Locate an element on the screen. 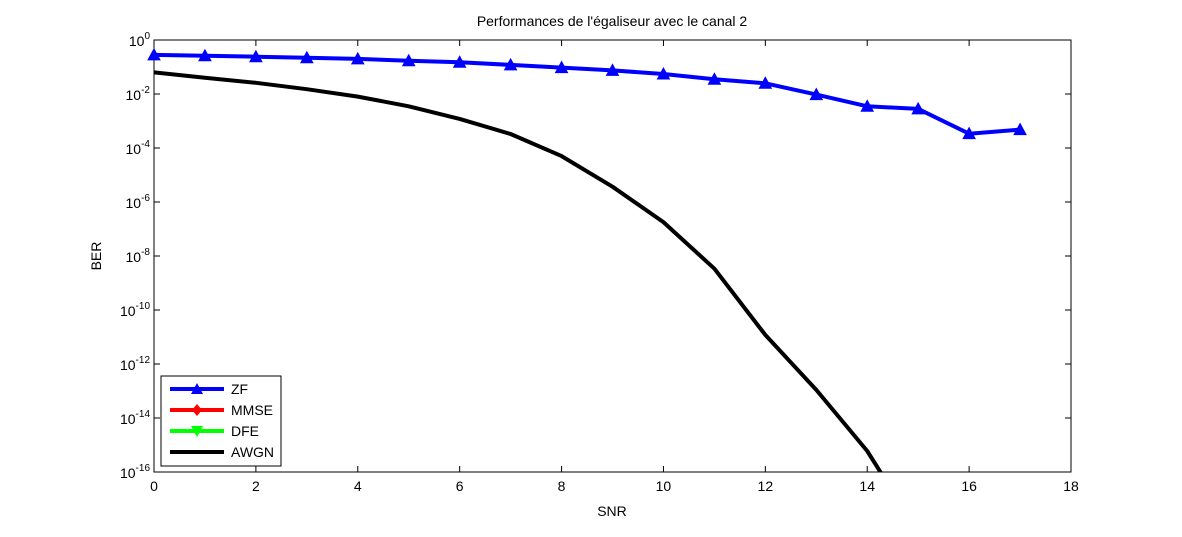 The image size is (1182, 537). legend-label-zf: ZF is located at coordinates (239, 389).